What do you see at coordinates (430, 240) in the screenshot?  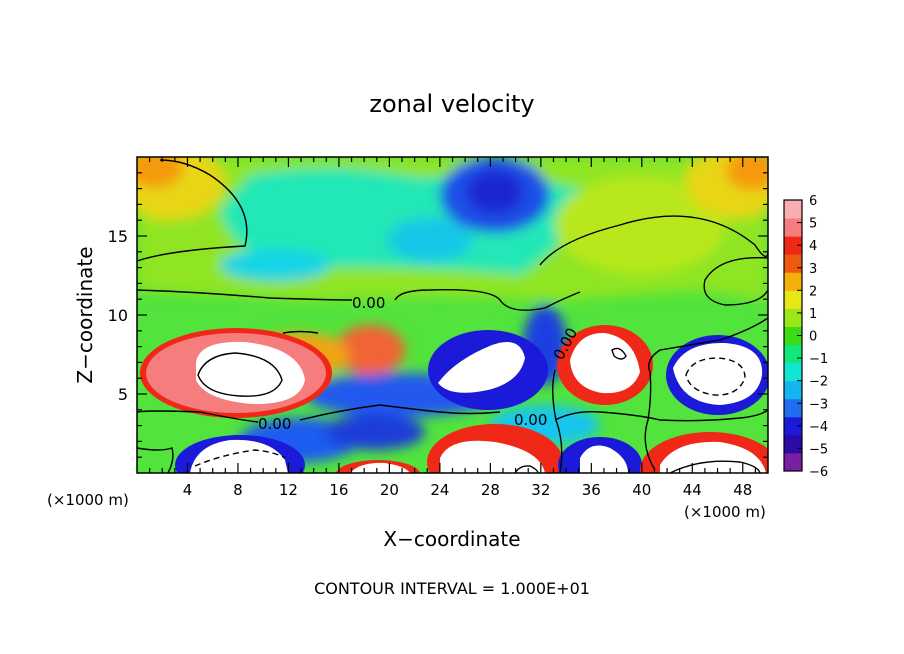 I see `cyan-patch-mid` at bounding box center [430, 240].